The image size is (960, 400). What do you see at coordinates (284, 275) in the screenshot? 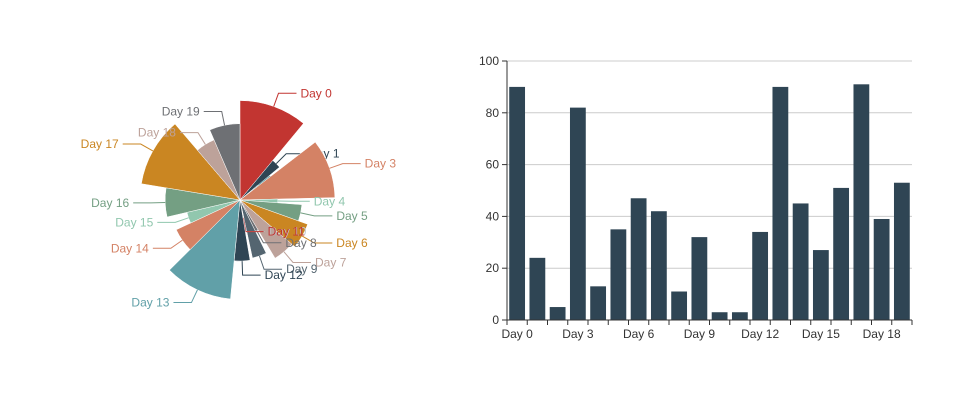
I see `pie-label-day-12: Day 12` at bounding box center [284, 275].